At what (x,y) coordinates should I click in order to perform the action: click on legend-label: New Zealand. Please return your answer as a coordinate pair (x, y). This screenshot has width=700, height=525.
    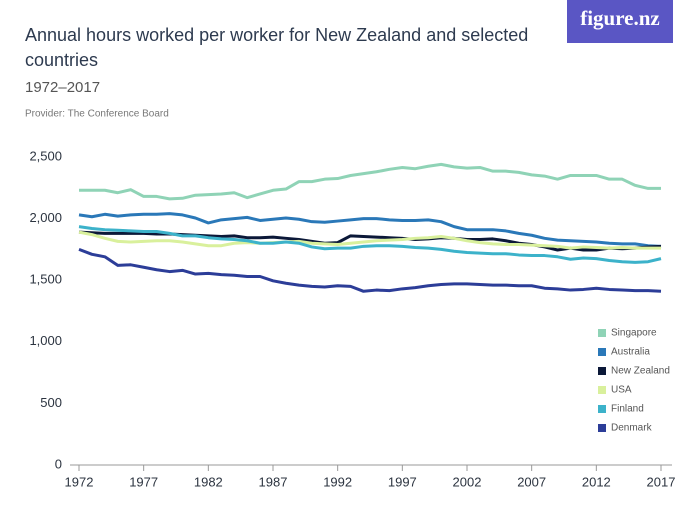
    Looking at the image, I should click on (640, 371).